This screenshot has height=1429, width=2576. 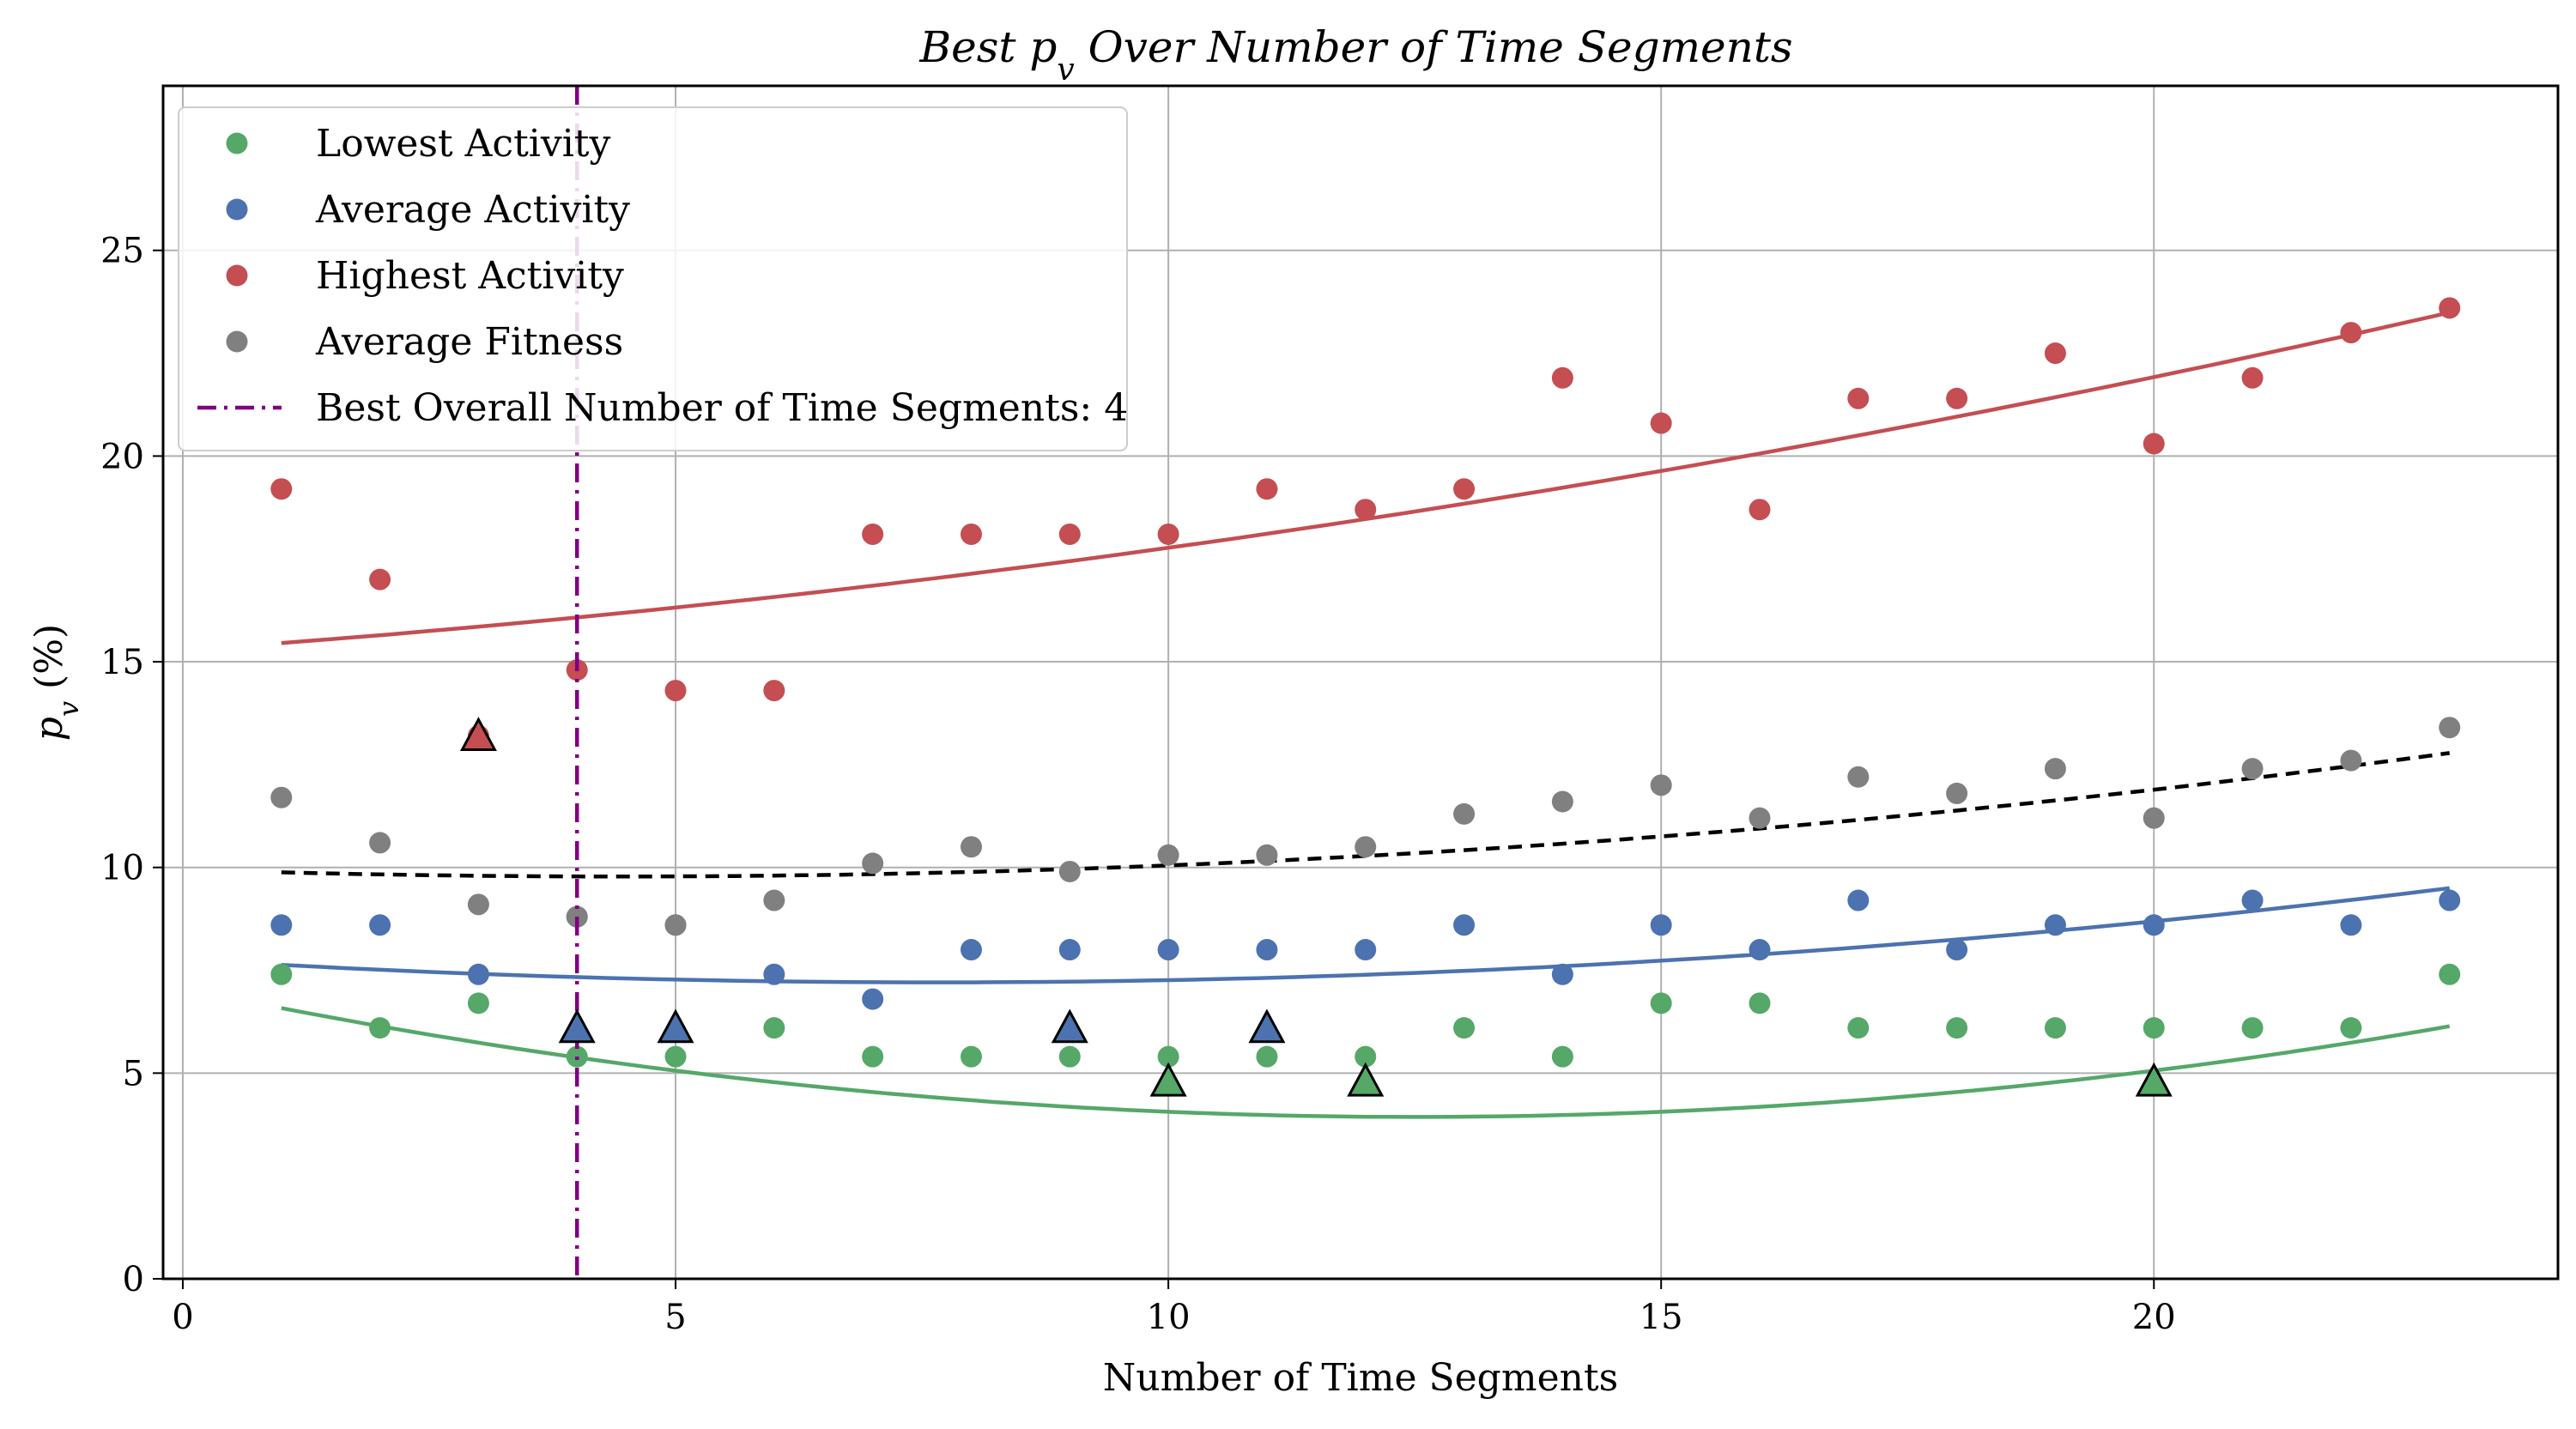 What do you see at coordinates (56, 683) in the screenshot?
I see `y-axis-label: pv (%)` at bounding box center [56, 683].